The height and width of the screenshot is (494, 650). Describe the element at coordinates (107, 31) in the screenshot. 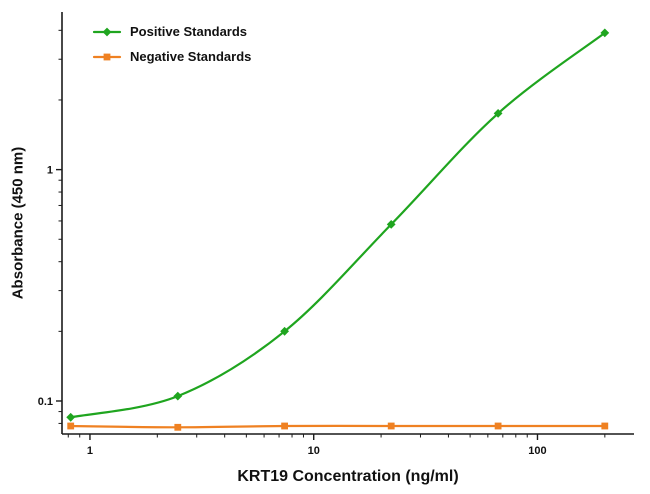

I see `legend-marker-positive-icon` at that location.